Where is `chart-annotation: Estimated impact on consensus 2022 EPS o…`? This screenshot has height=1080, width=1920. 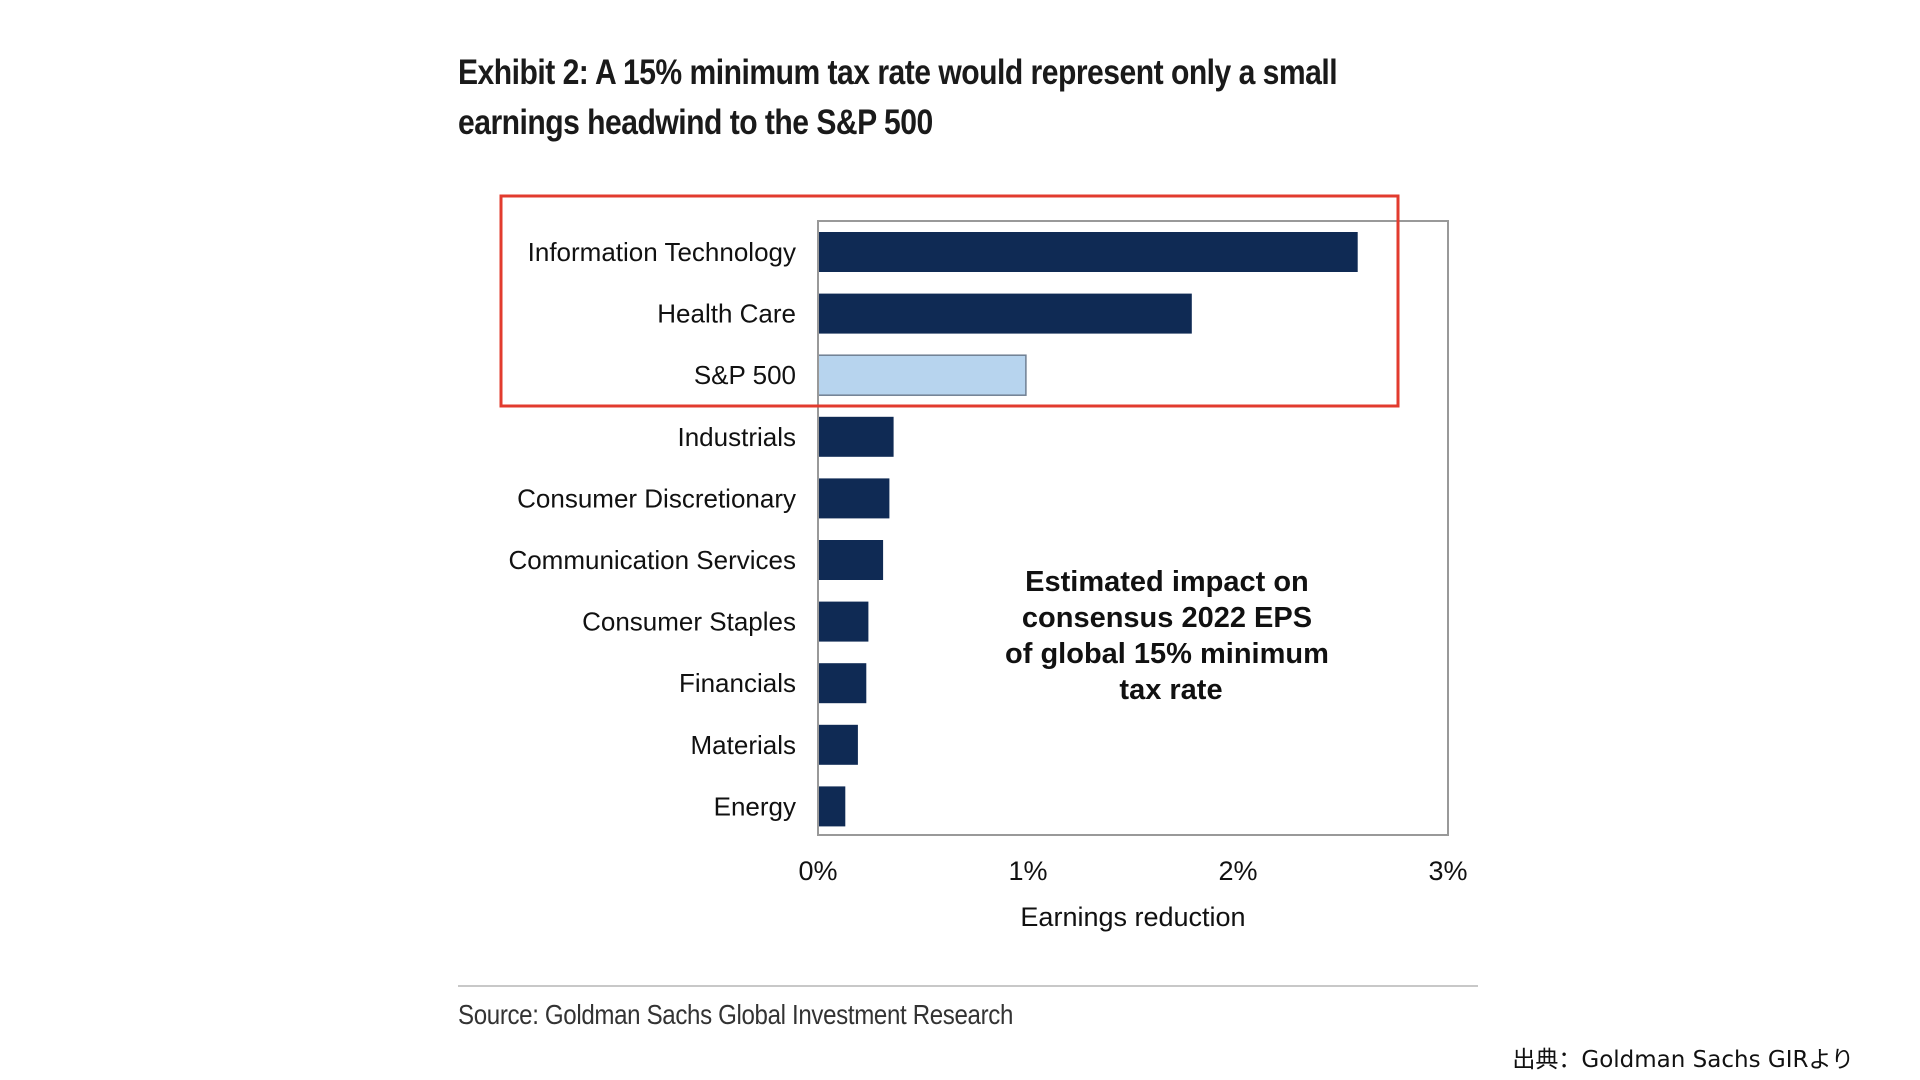
chart-annotation: Estimated impact on consensus 2022 EPS o… is located at coordinates (1171, 636).